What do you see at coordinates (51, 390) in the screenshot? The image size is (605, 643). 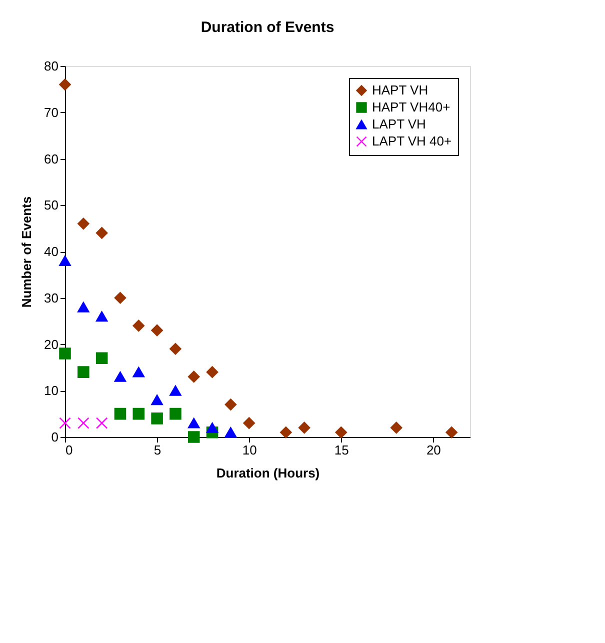 I see `y-tick-label: 10` at bounding box center [51, 390].